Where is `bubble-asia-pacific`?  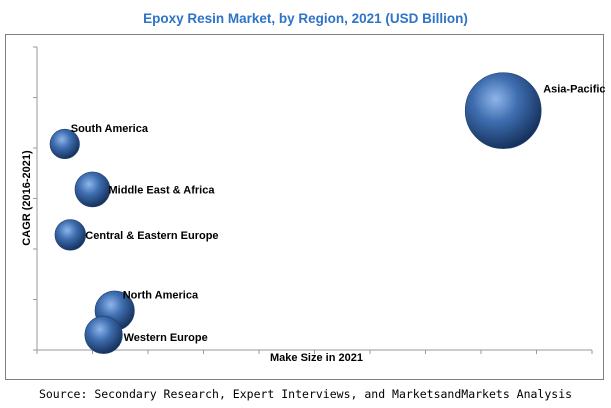 bubble-asia-pacific is located at coordinates (503, 110).